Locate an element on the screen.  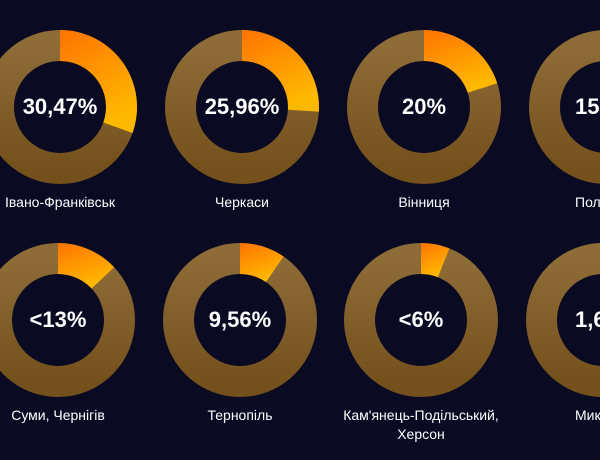
city-name: Пол is located at coordinates (587, 202).